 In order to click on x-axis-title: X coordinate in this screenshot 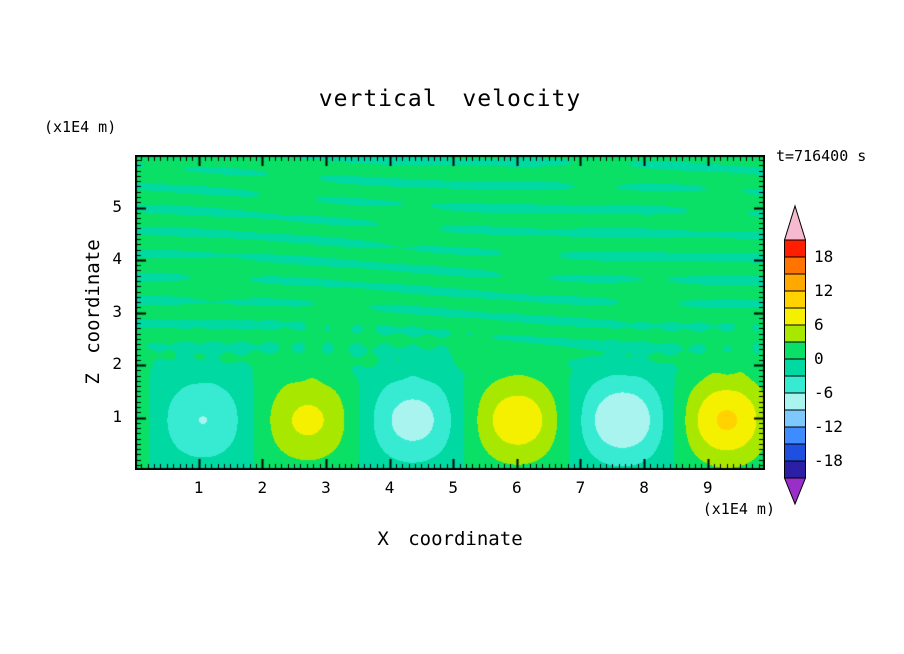, I will do `click(450, 539)`.